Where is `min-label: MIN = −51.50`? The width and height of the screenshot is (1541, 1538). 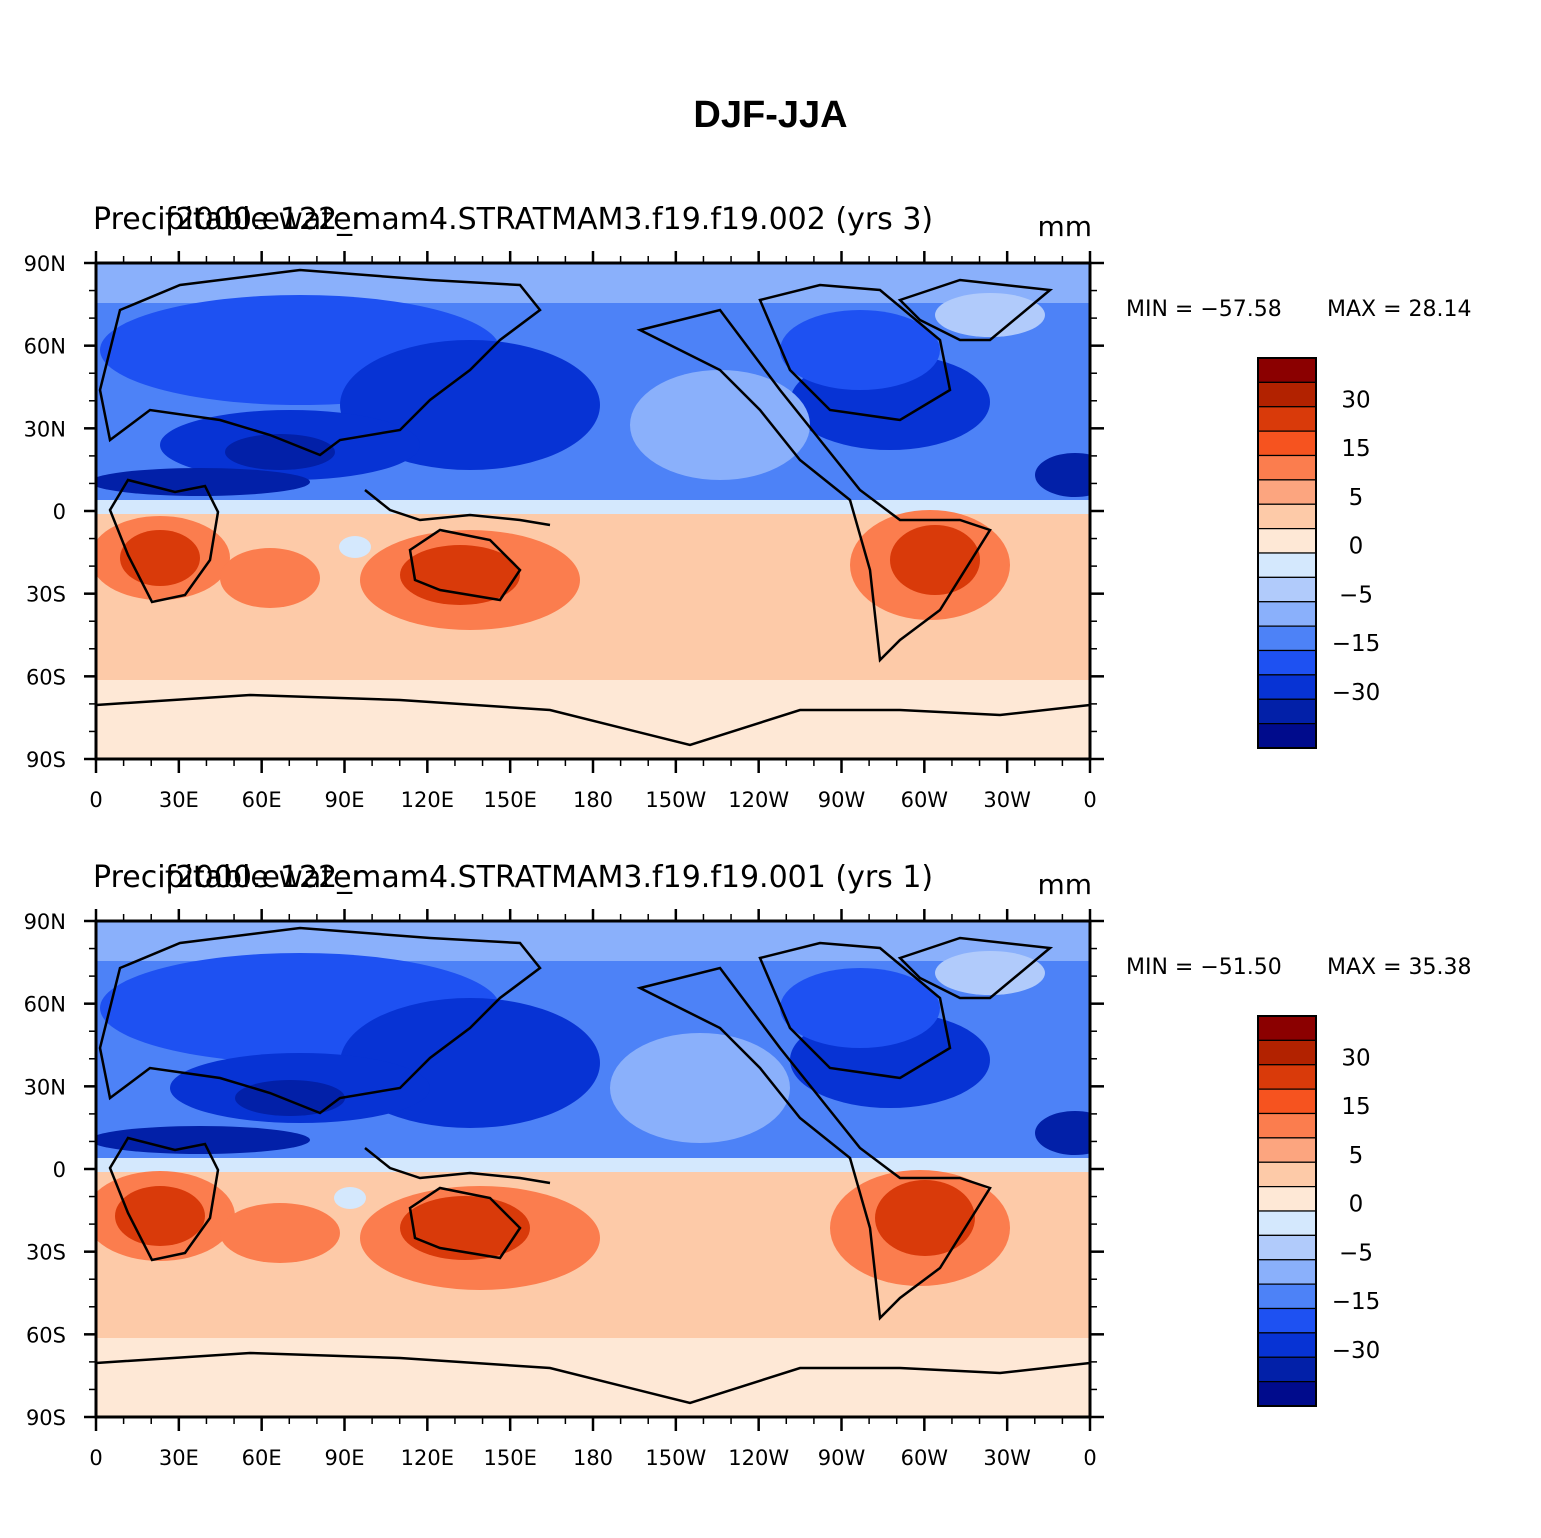
min-label: MIN = −51.50 is located at coordinates (1204, 967).